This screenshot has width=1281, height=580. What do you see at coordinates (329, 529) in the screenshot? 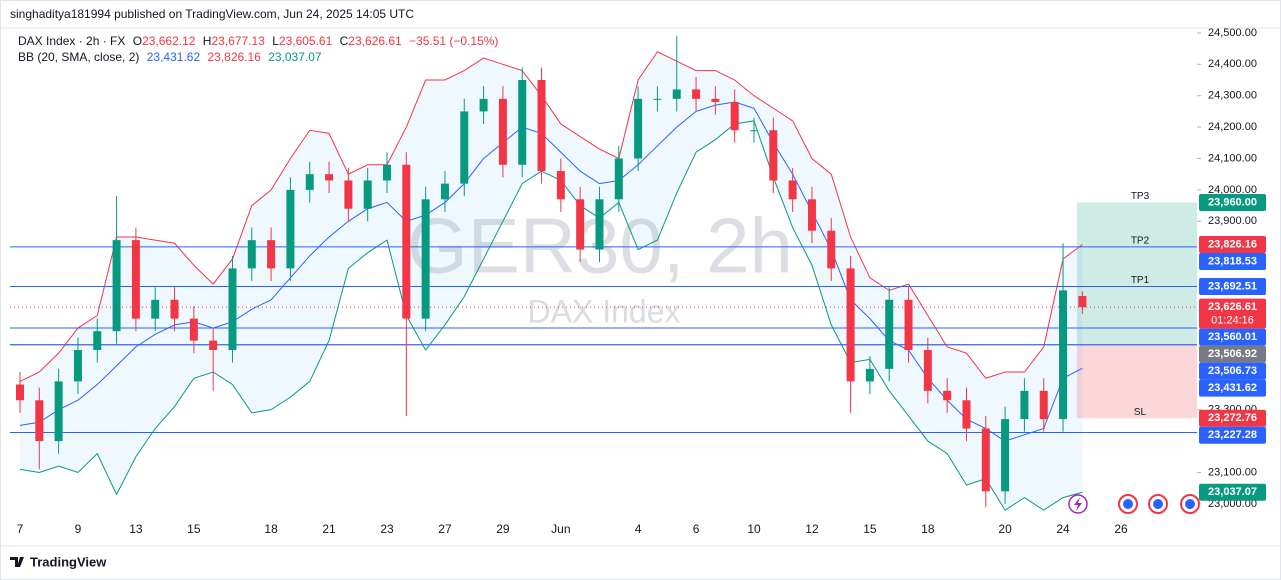
I see `x-tick-label: 21` at bounding box center [329, 529].